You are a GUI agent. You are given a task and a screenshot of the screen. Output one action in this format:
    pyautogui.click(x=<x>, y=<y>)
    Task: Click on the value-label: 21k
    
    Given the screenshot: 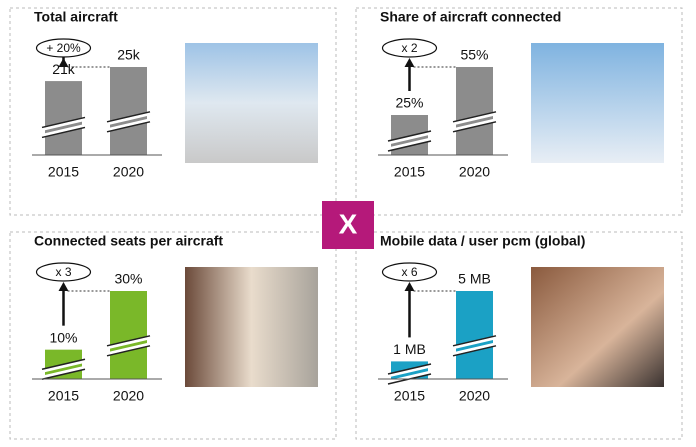 What is the action you would take?
    pyautogui.click(x=64, y=69)
    